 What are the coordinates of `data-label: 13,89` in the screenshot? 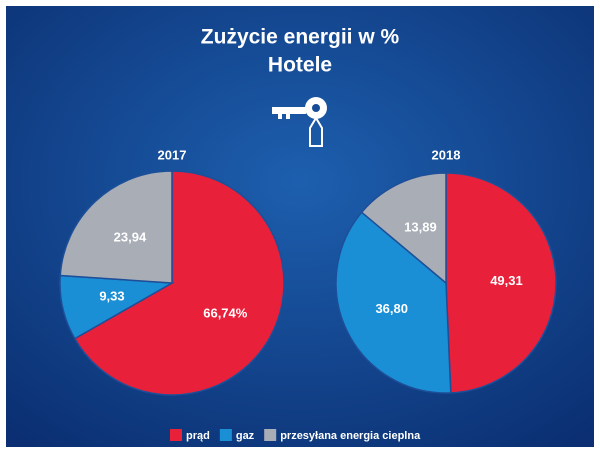 It's located at (420, 227).